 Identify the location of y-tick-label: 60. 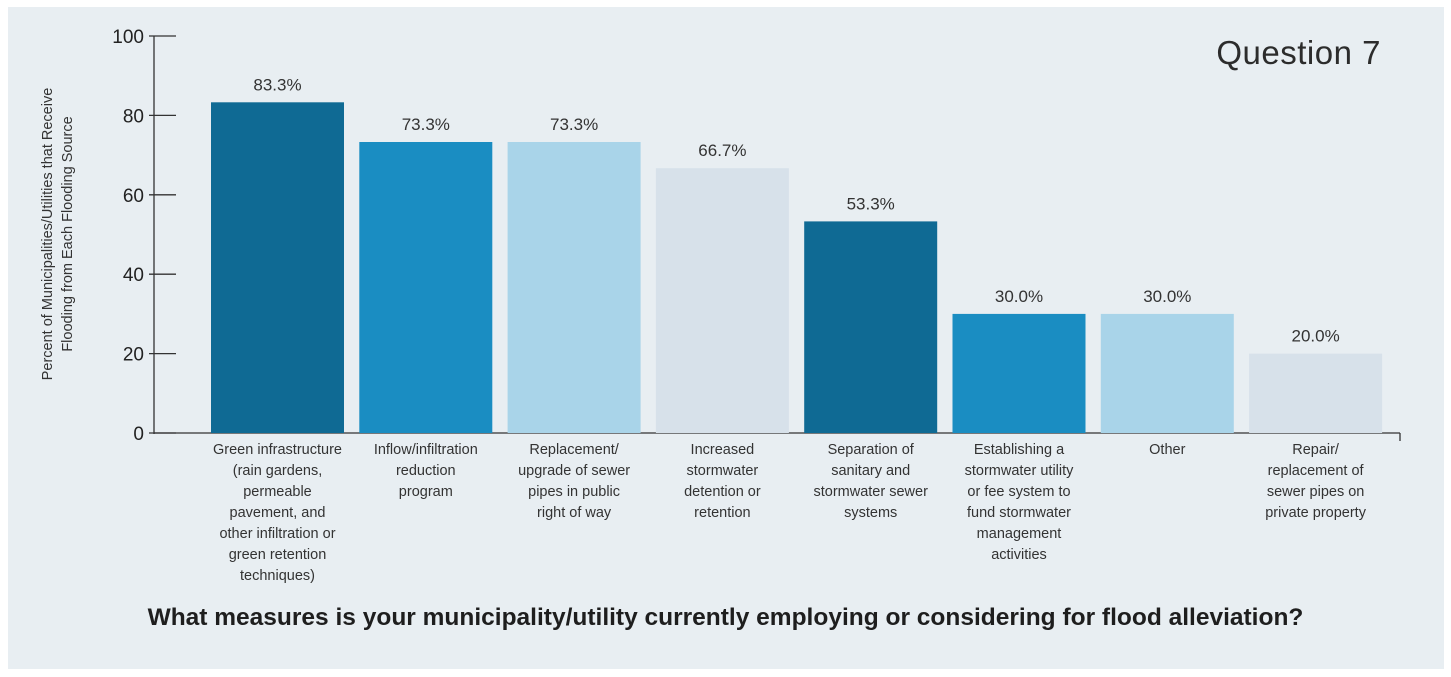
(133, 196).